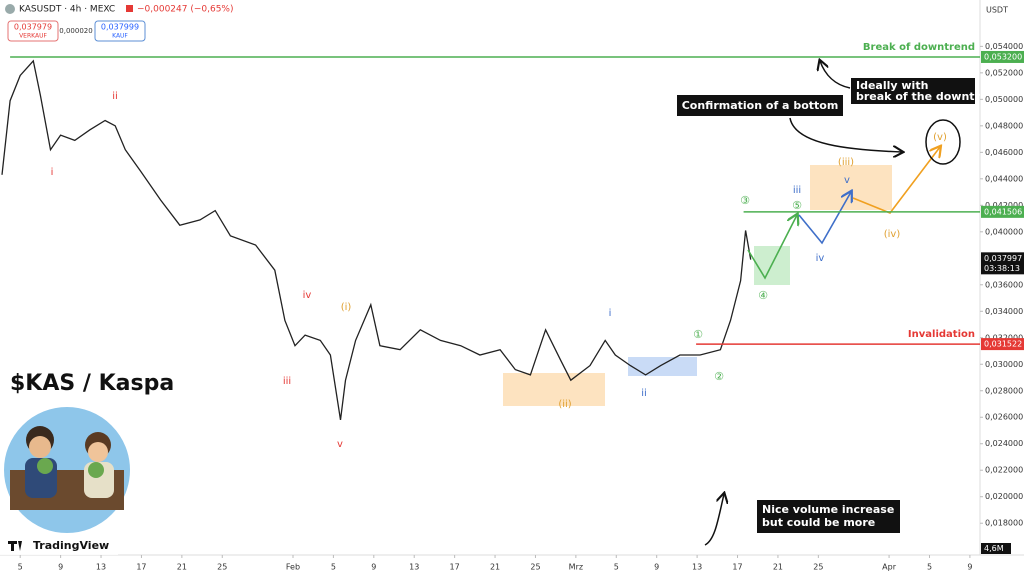 The width and height of the screenshot is (1024, 577). I want to click on spread: 0,000020, so click(75, 31).